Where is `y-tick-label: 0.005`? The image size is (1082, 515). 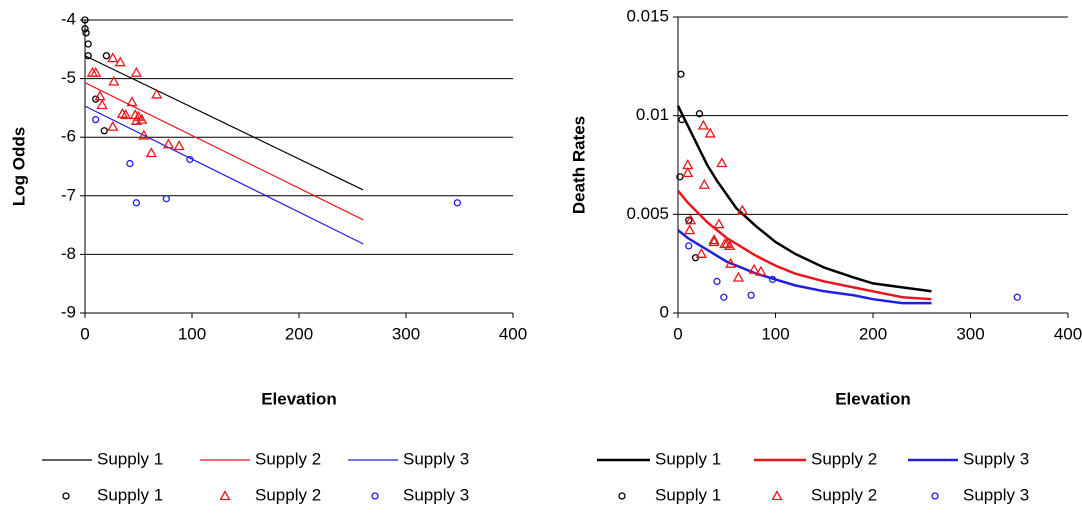 y-tick-label: 0.005 is located at coordinates (647, 213).